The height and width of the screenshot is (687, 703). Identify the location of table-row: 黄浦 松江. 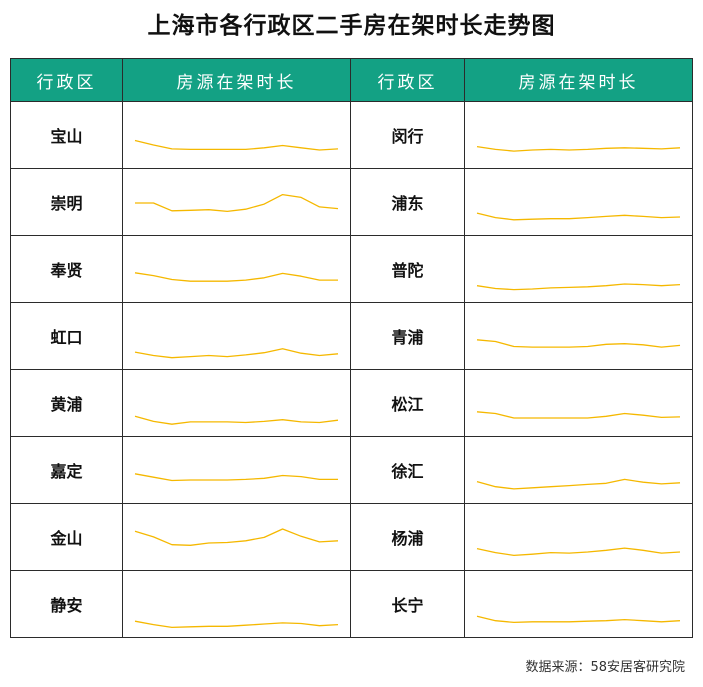
(351, 403).